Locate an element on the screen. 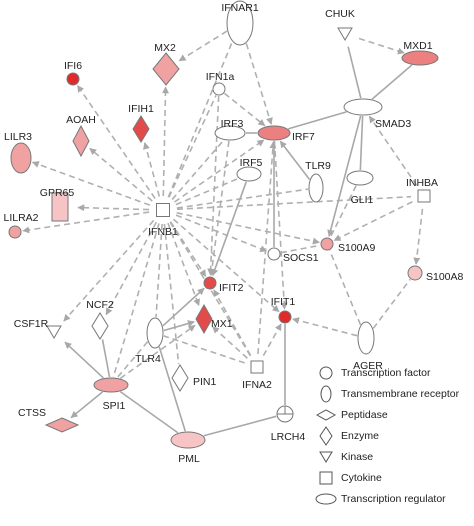 Image resolution: width=474 pixels, height=526 pixels. legend-label-kinase: Kinase is located at coordinates (357, 457).